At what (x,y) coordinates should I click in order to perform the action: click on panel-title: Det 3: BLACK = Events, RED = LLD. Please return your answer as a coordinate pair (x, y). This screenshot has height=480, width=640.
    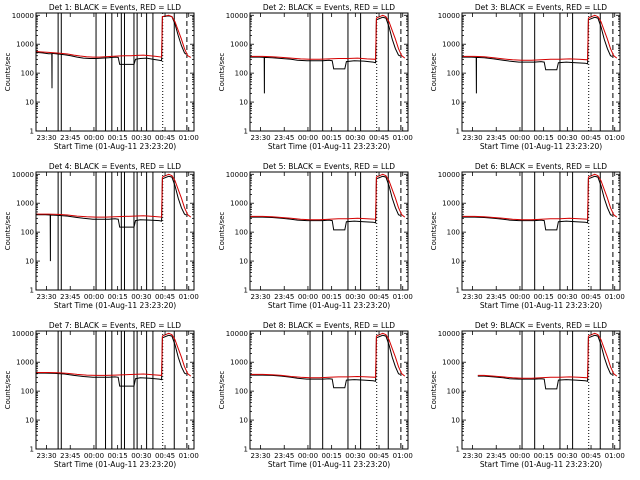
    Looking at the image, I should click on (541, 7).